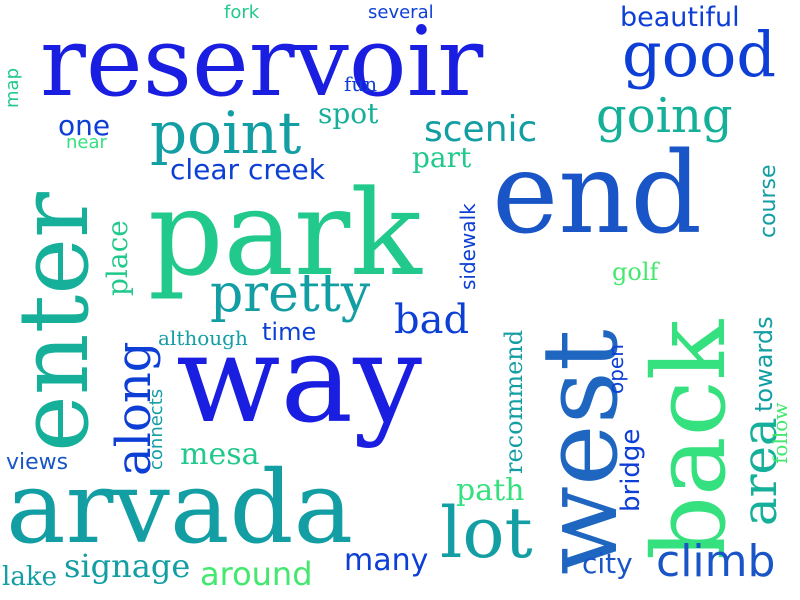 The height and width of the screenshot is (600, 800). Describe the element at coordinates (481, 129) in the screenshot. I see `word-scenic: scenic` at that location.